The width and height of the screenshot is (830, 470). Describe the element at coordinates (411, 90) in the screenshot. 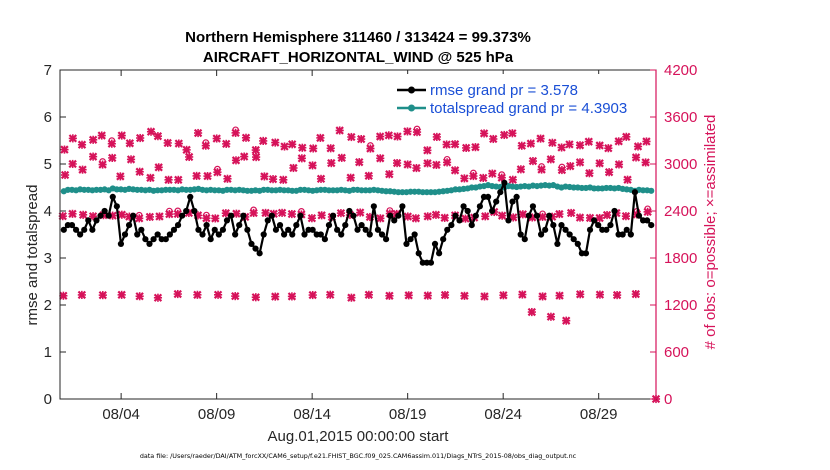

I see `legend-marker-rmse` at that location.